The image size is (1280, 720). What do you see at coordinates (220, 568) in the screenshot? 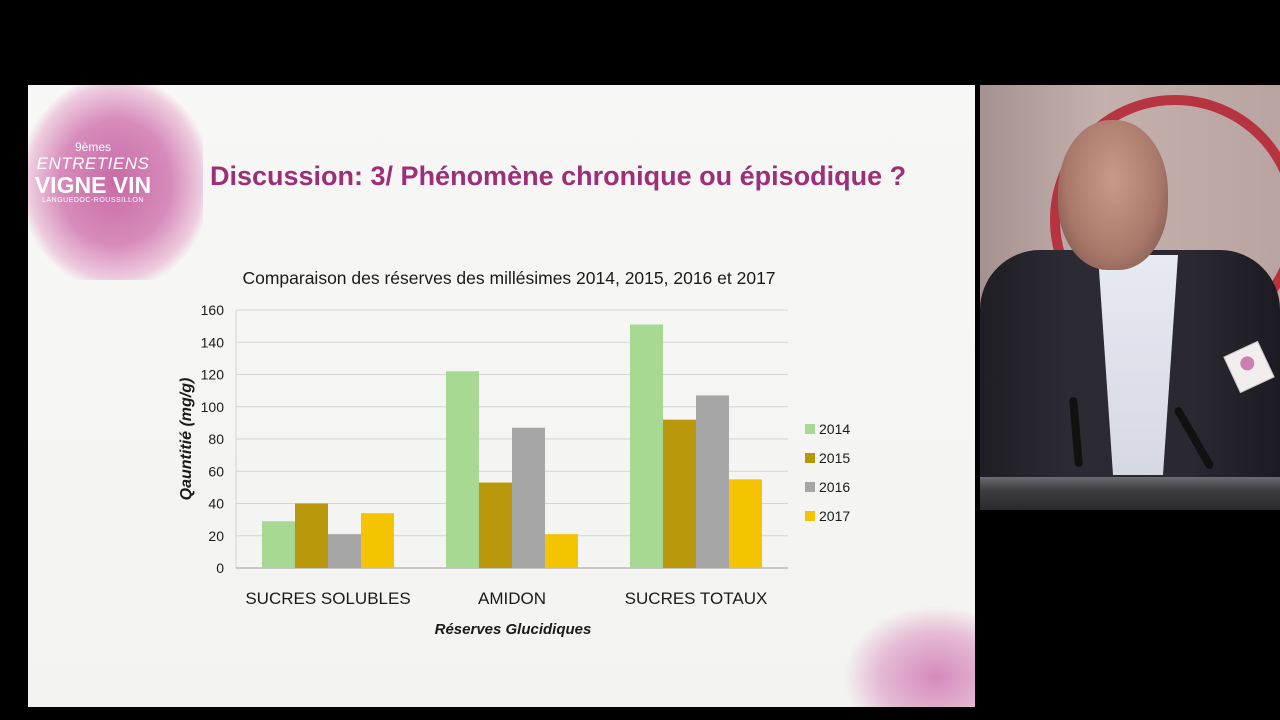
I see `y-tick-label: 0` at bounding box center [220, 568].